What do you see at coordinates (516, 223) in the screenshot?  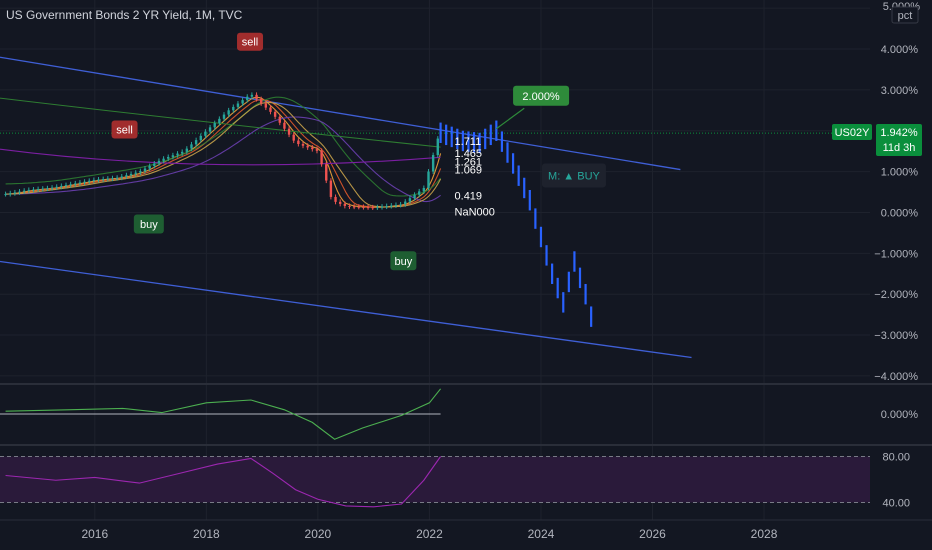 I see `projection-bars` at bounding box center [516, 223].